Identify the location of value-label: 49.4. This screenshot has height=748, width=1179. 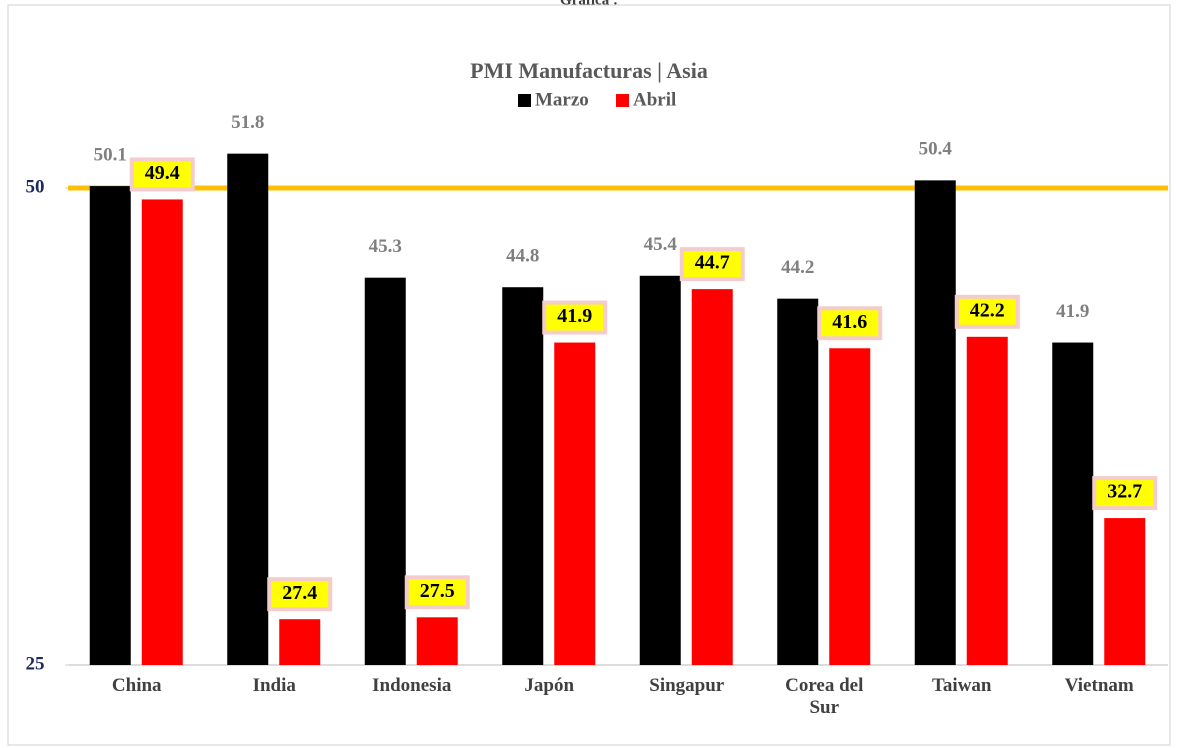
(162, 173).